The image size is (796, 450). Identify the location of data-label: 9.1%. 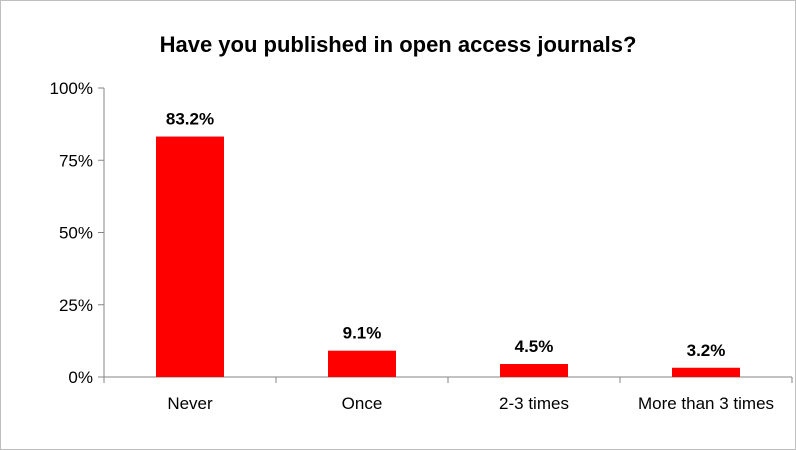
(362, 333).